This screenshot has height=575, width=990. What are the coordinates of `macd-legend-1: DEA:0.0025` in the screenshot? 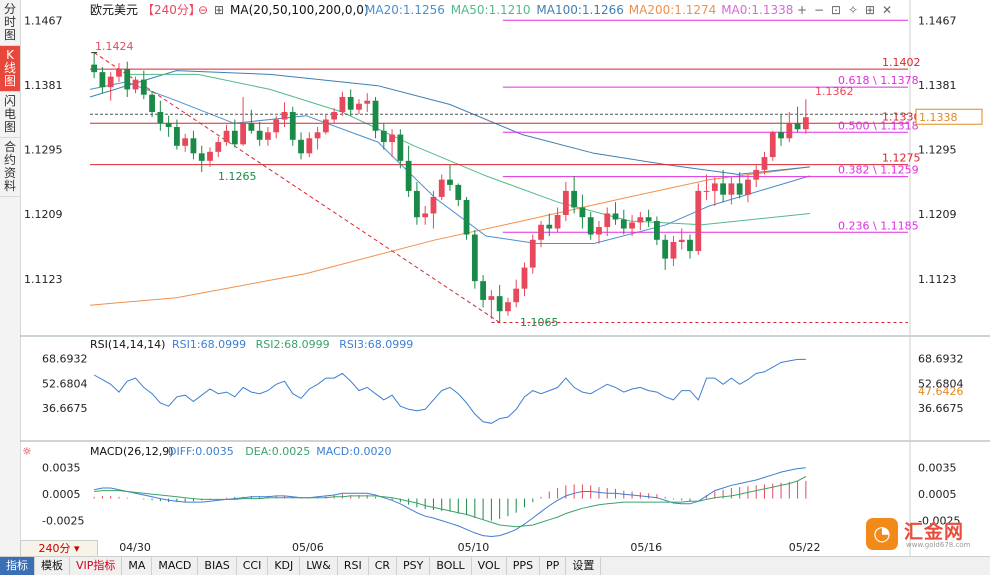 It's located at (277, 451).